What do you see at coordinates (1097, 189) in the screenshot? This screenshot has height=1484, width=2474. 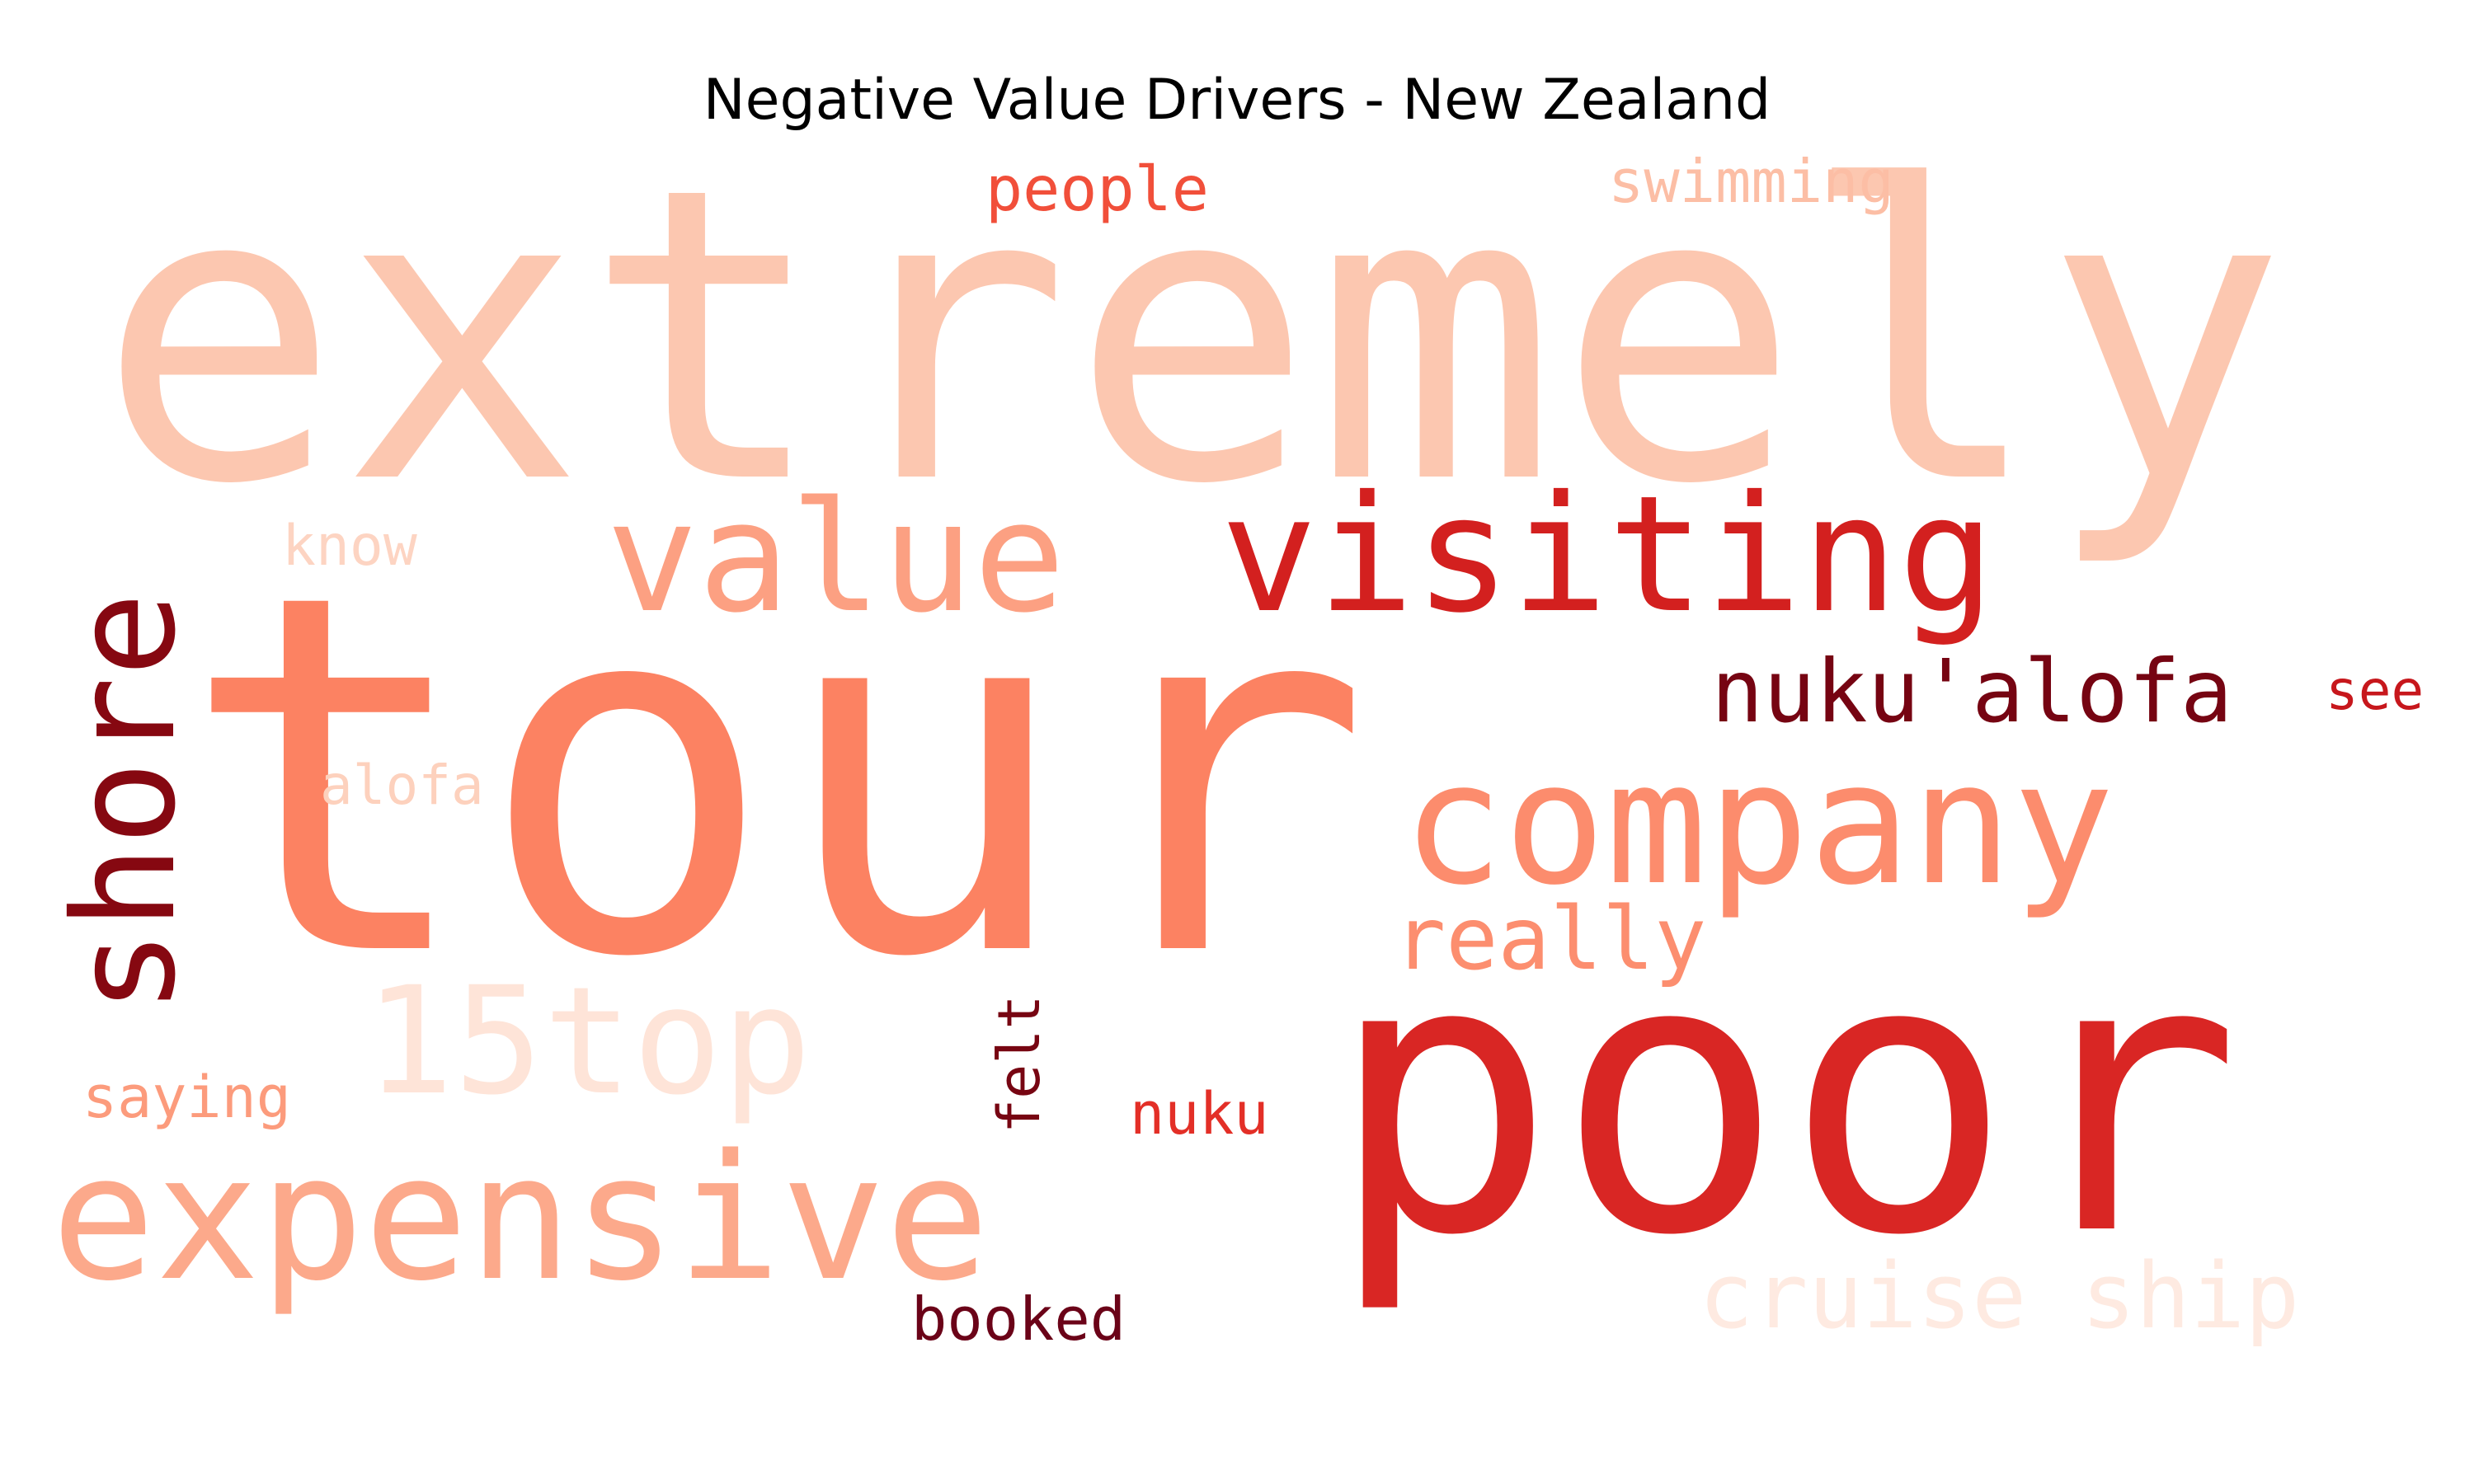 I see `word-people: people` at bounding box center [1097, 189].